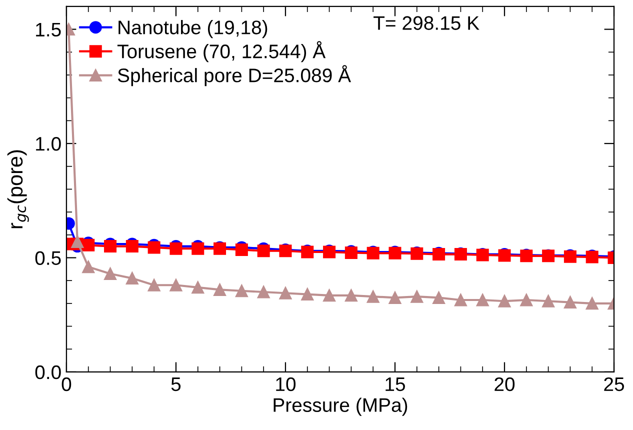 Image resolution: width=633 pixels, height=430 pixels. Describe the element at coordinates (67, 384) in the screenshot. I see `x-tick-label: 0` at that location.